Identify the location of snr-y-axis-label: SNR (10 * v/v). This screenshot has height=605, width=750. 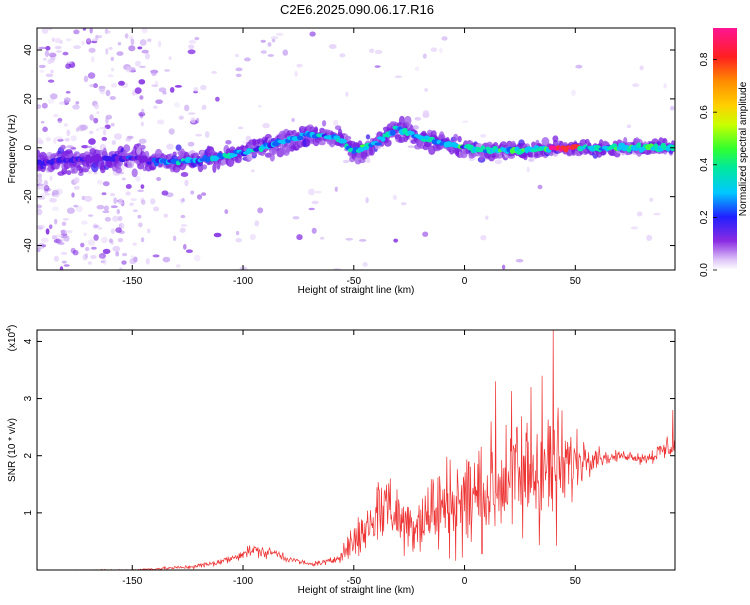
(12, 450).